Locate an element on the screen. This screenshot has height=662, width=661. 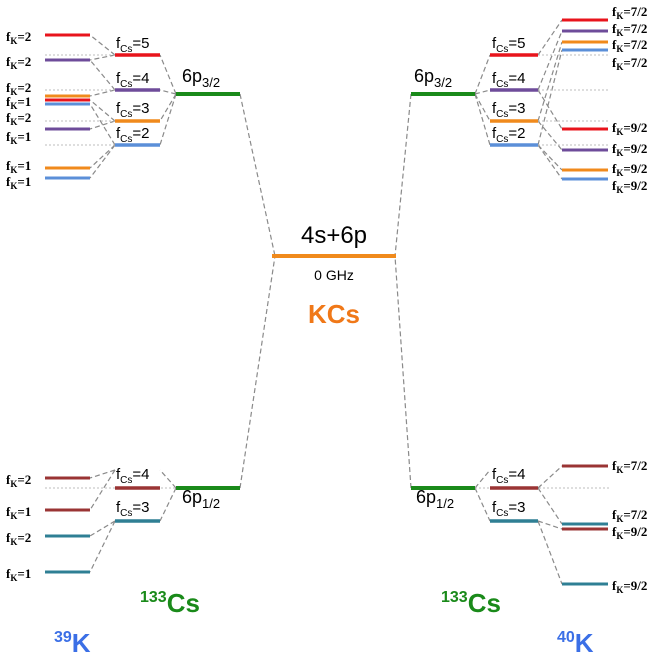
right-6p12-label: 6p1/2 is located at coordinates (435, 499).